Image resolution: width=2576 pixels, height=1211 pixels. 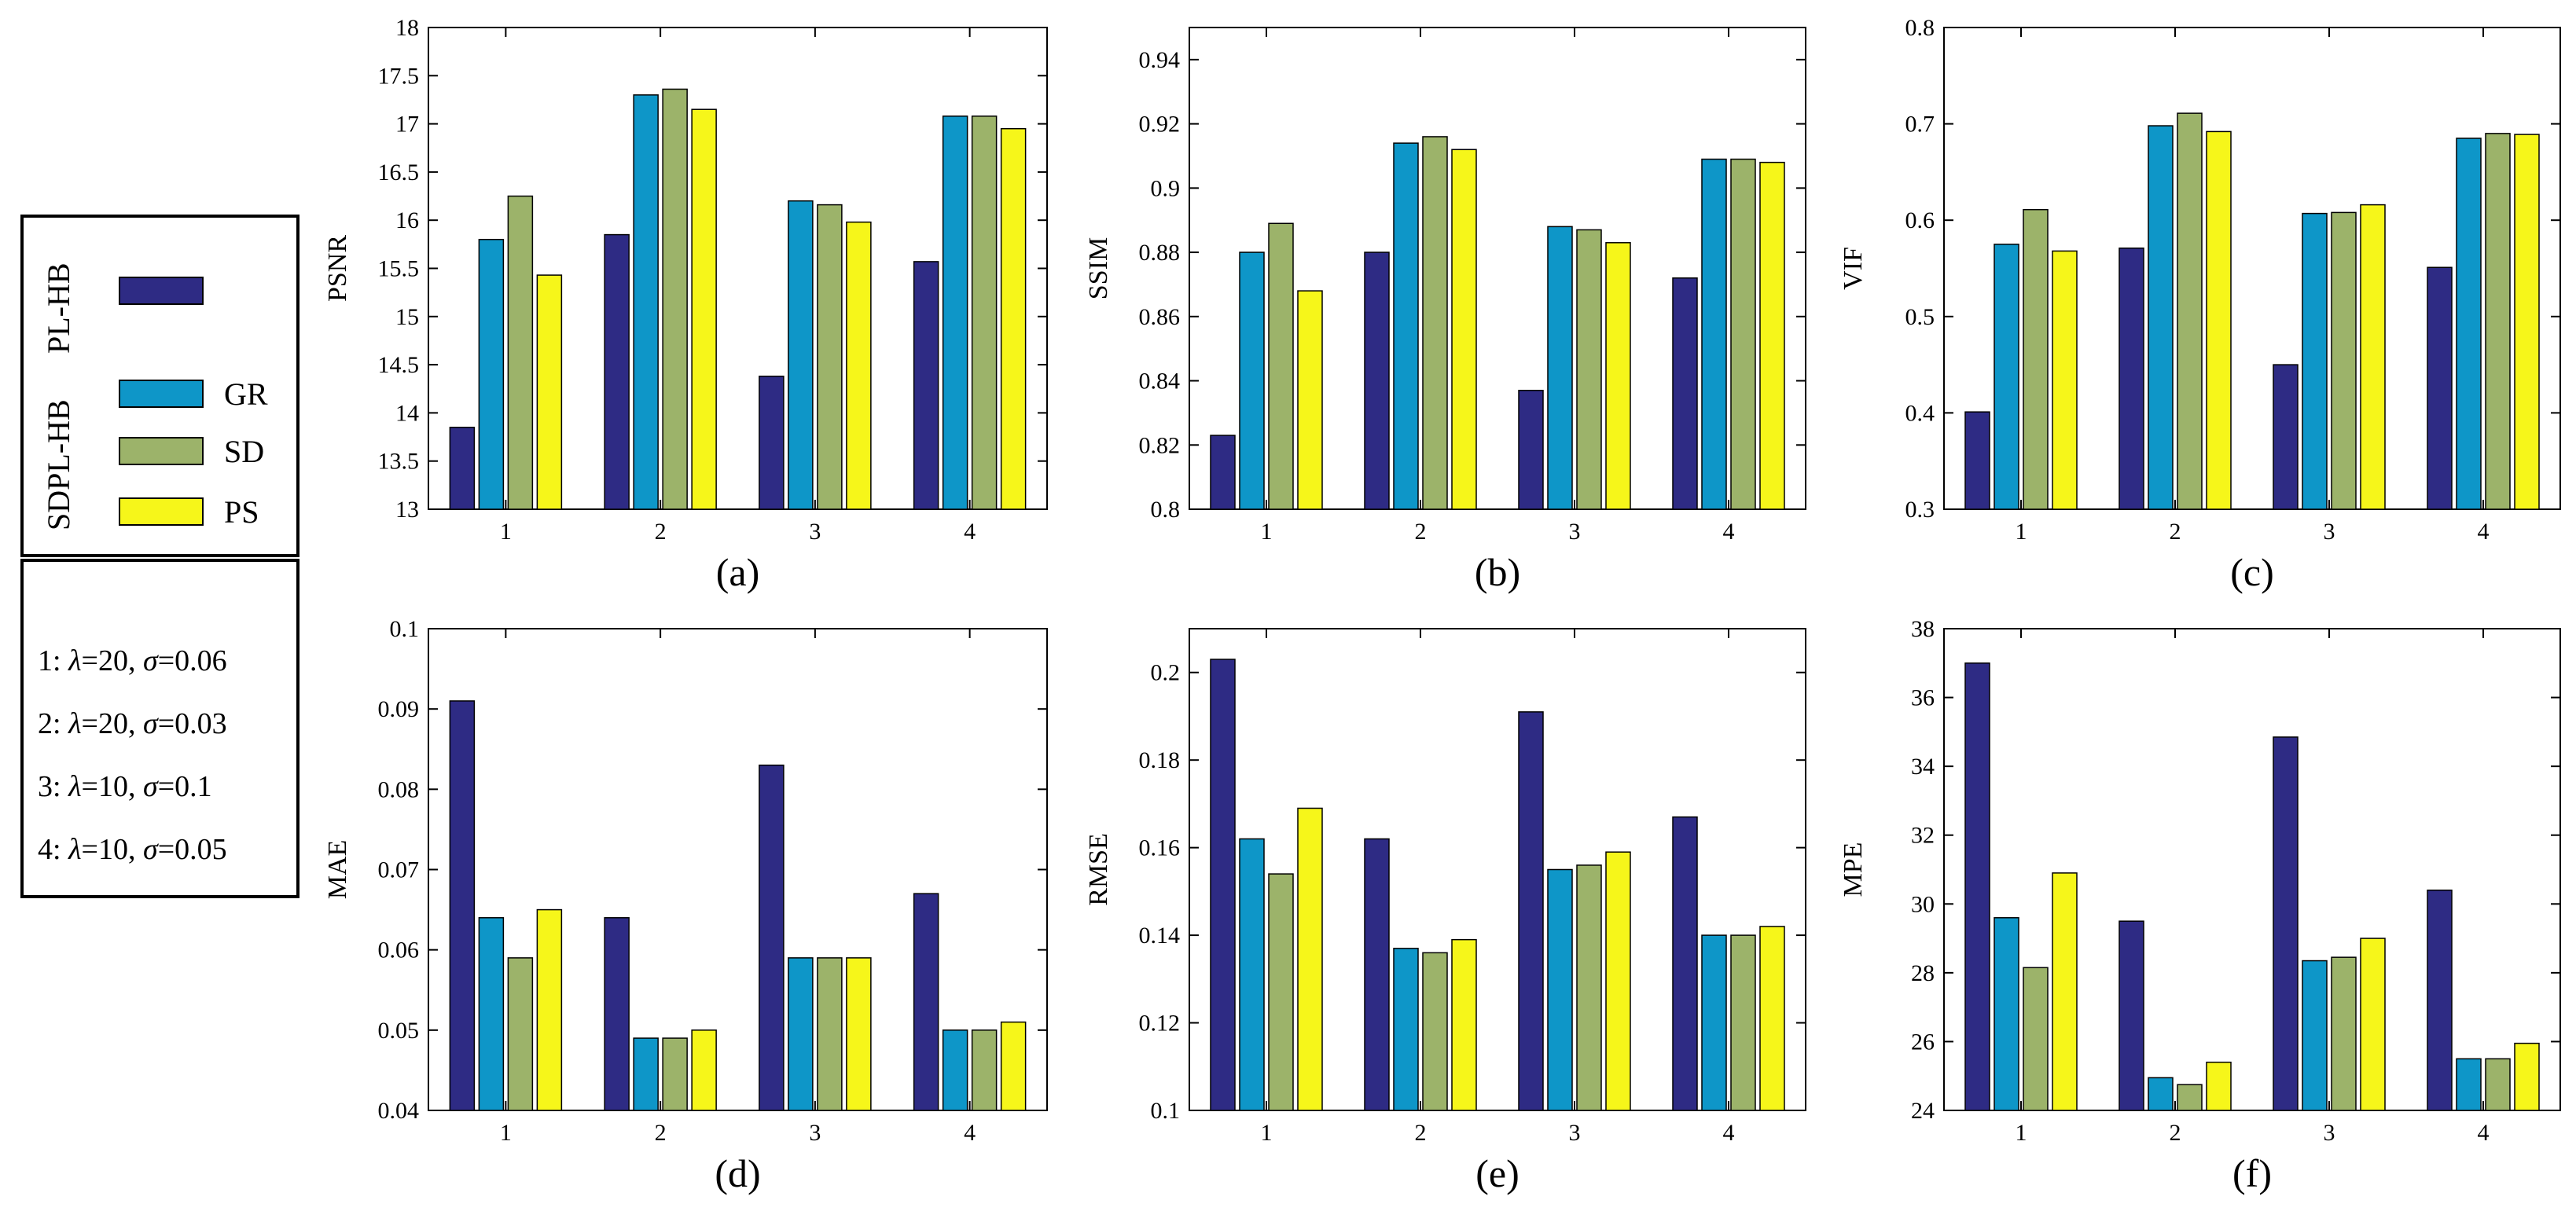 What do you see at coordinates (125, 786) in the screenshot?
I see `param-item-3: 3: λ=10, σ=0.1` at bounding box center [125, 786].